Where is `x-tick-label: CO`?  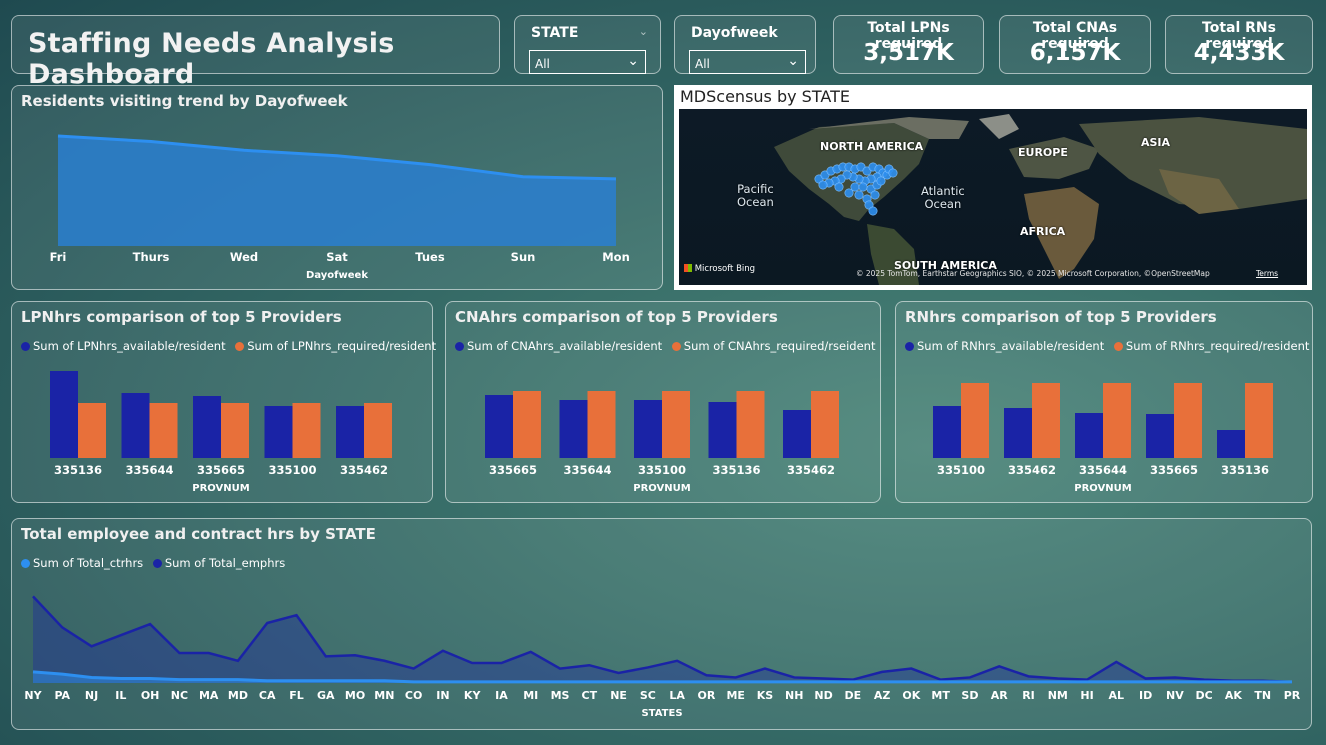 x-tick-label: CO is located at coordinates (413, 695).